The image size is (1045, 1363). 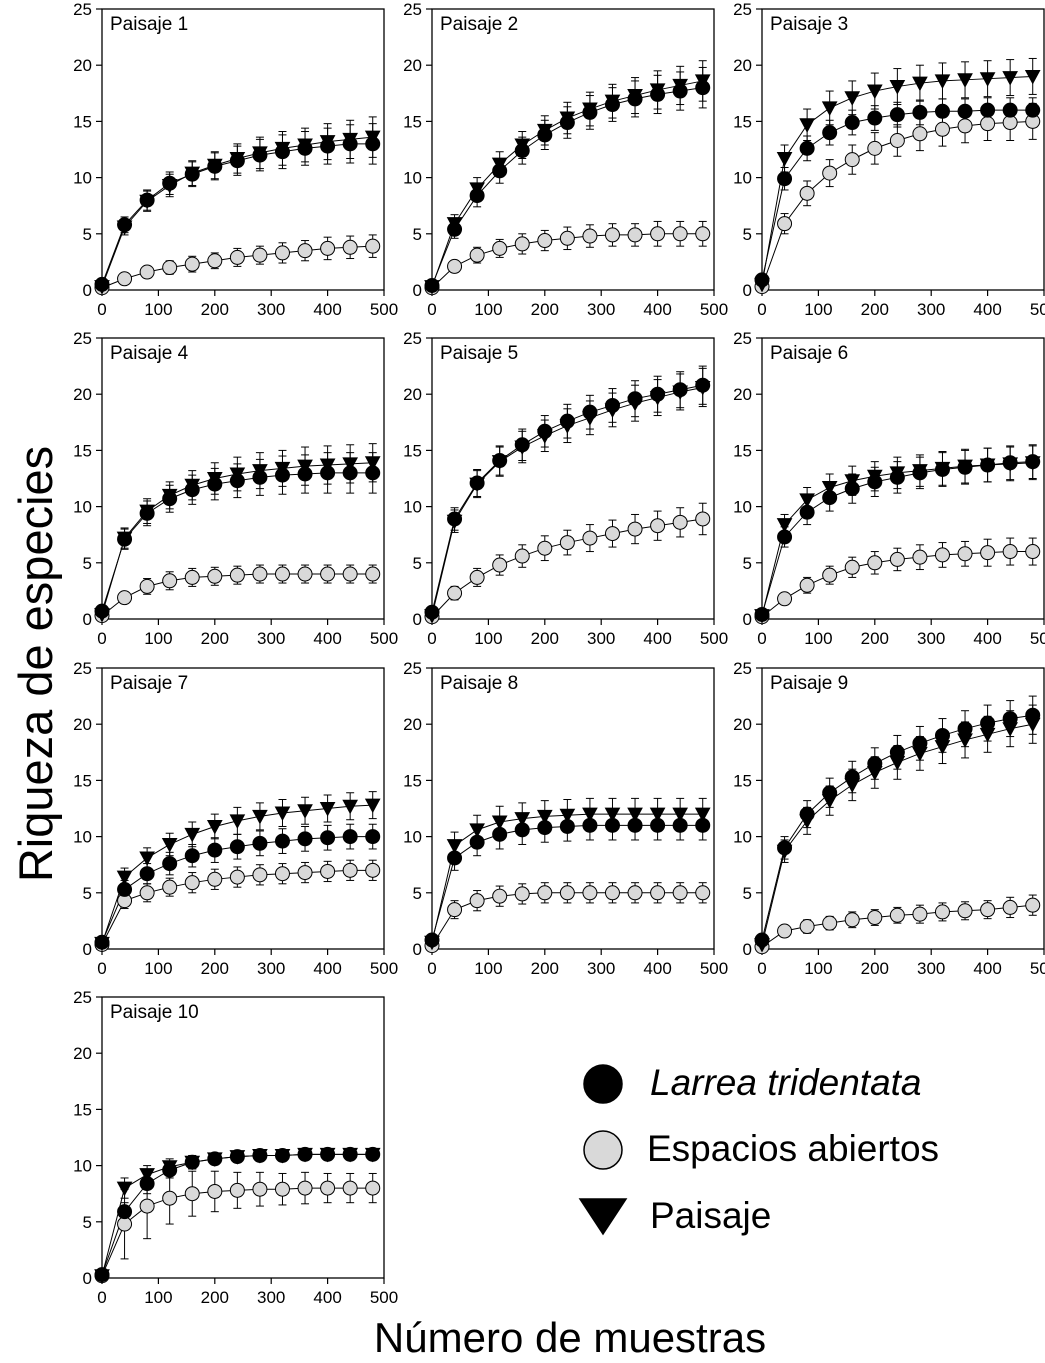 I want to click on panel-title: Paisaje 8, so click(x=479, y=683).